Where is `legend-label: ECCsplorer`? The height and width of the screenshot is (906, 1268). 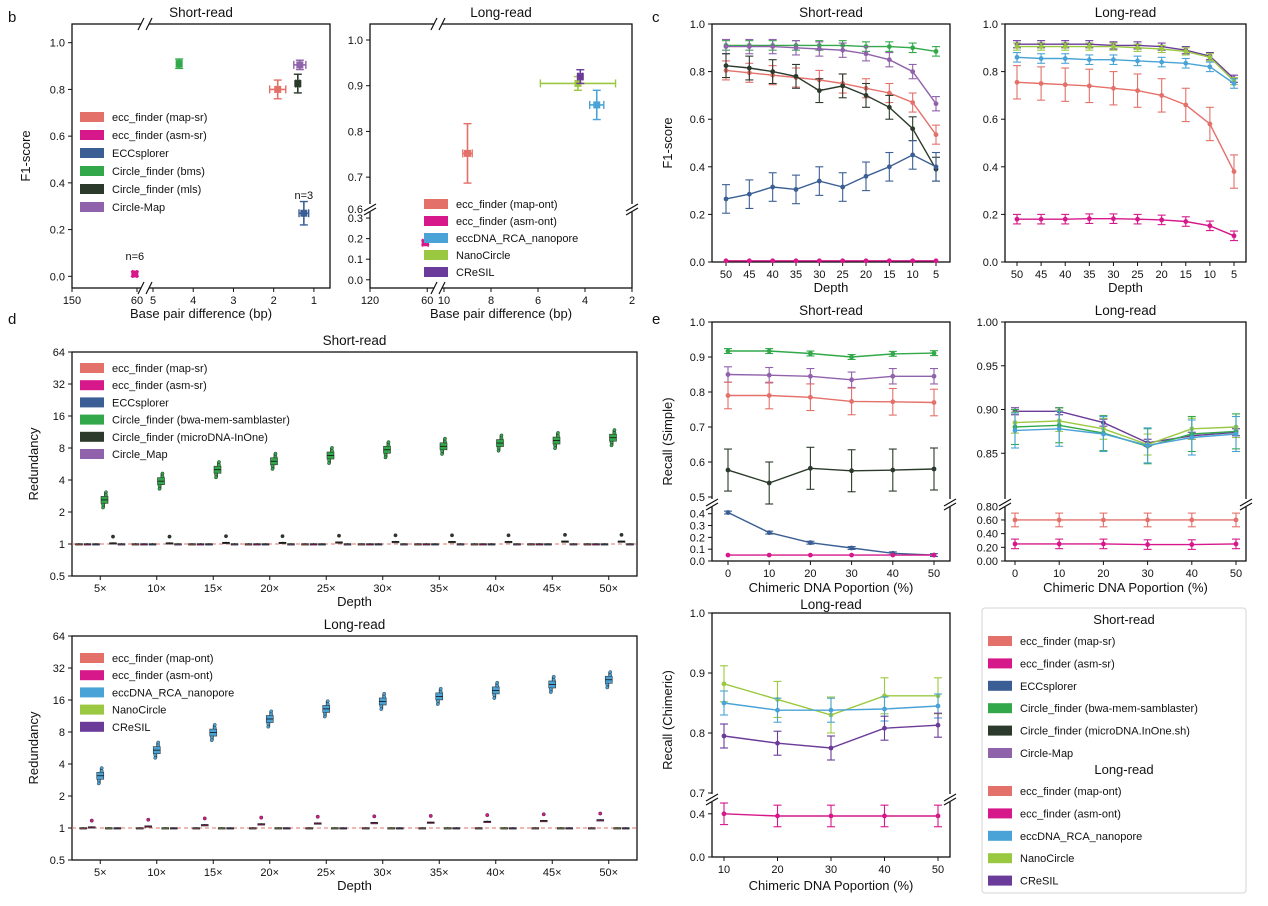
legend-label: ECCsplorer is located at coordinates (1048, 687).